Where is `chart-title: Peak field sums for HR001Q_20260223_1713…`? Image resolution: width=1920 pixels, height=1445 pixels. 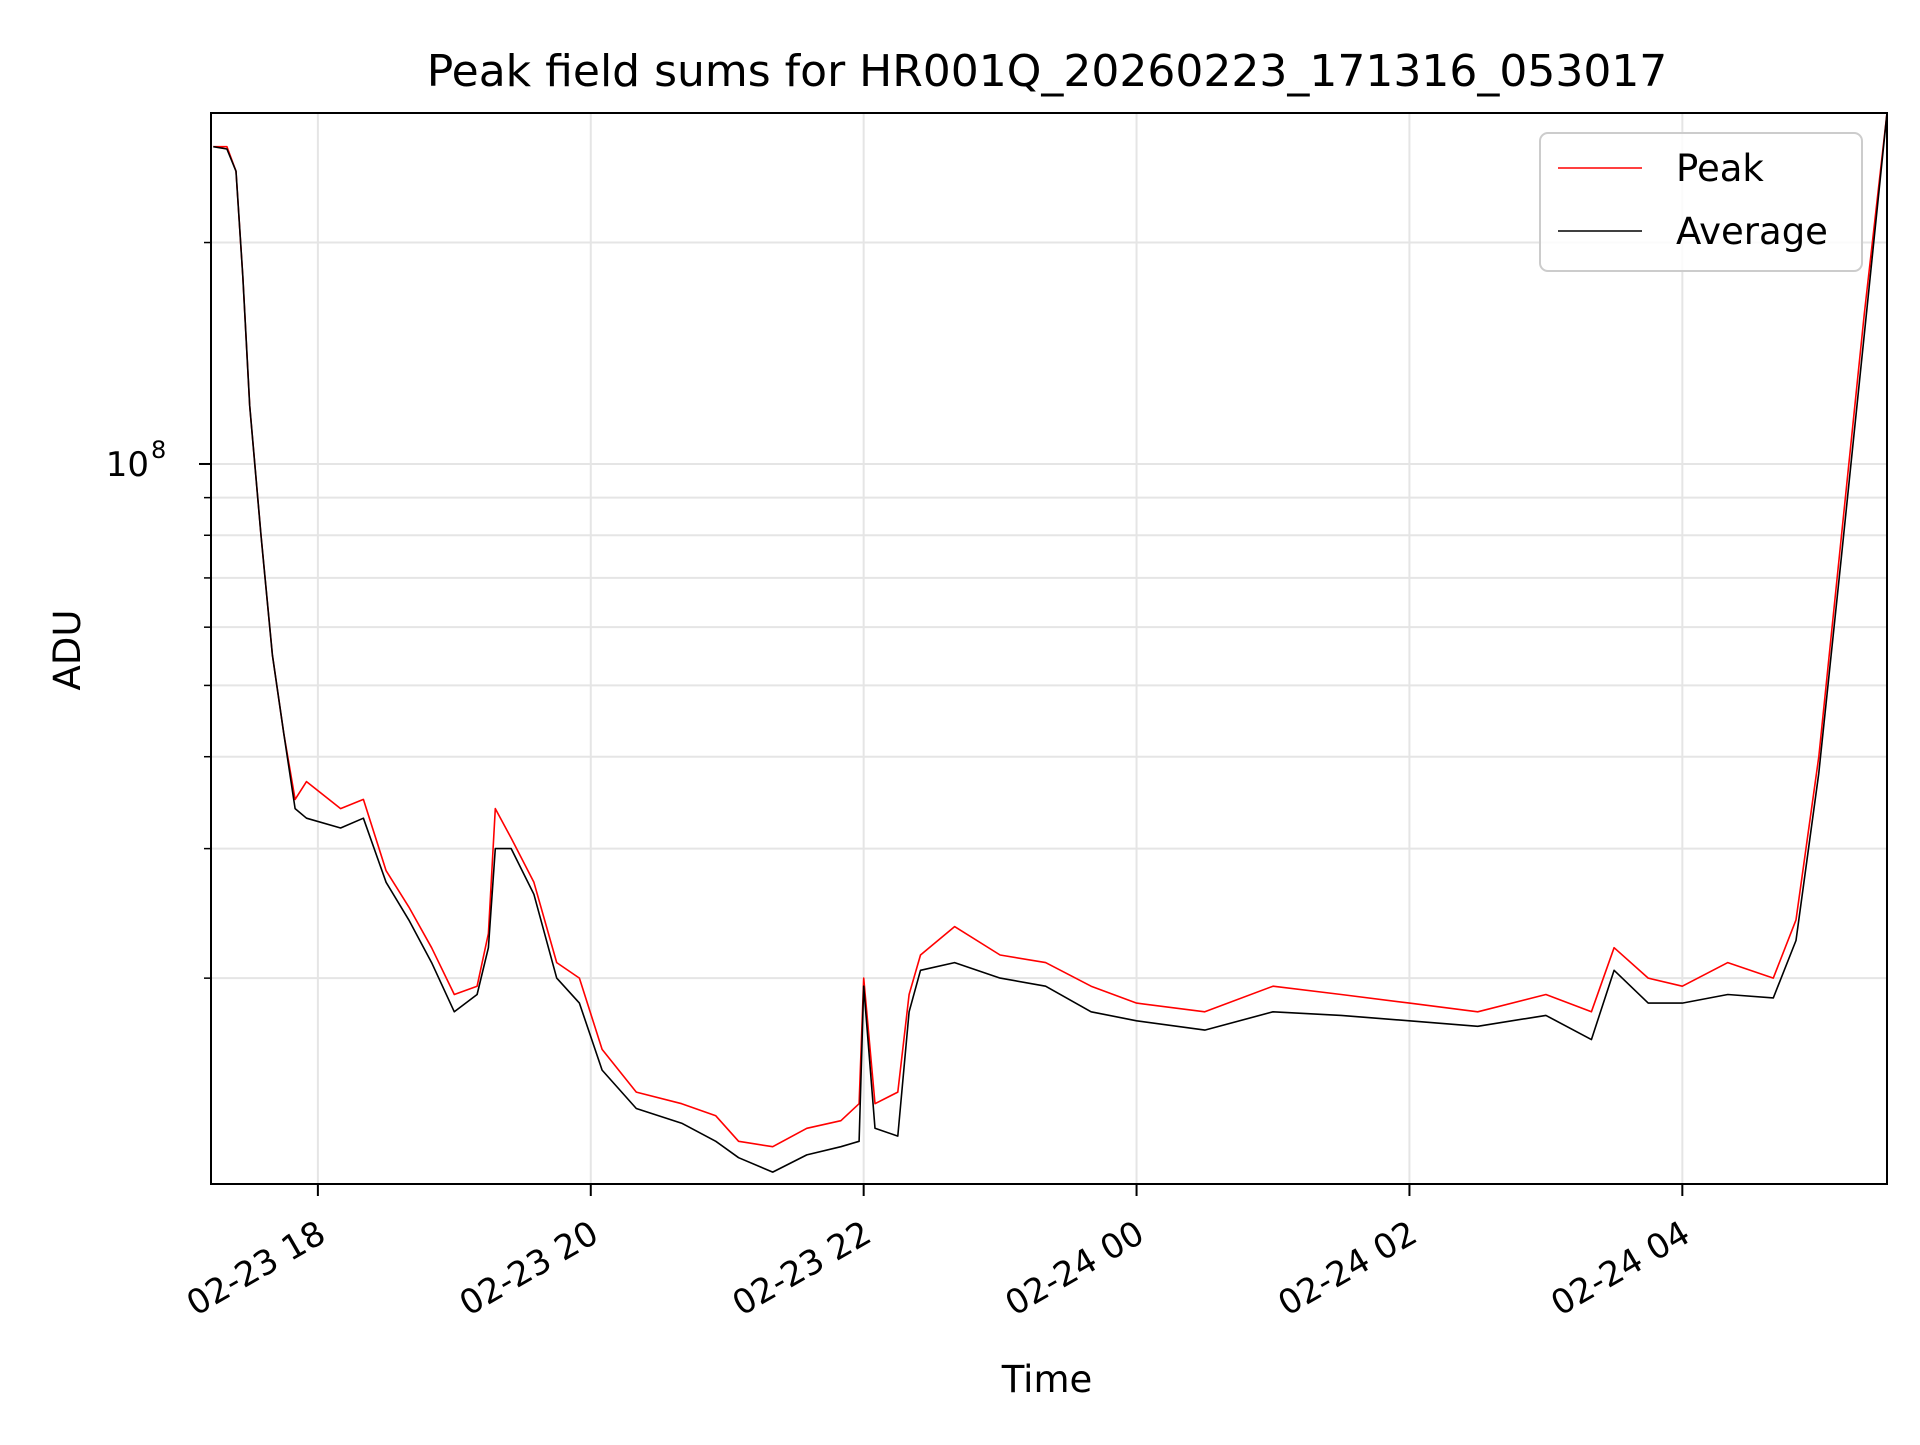
chart-title: Peak field sums for HR001Q_20260223_1713… is located at coordinates (1047, 71).